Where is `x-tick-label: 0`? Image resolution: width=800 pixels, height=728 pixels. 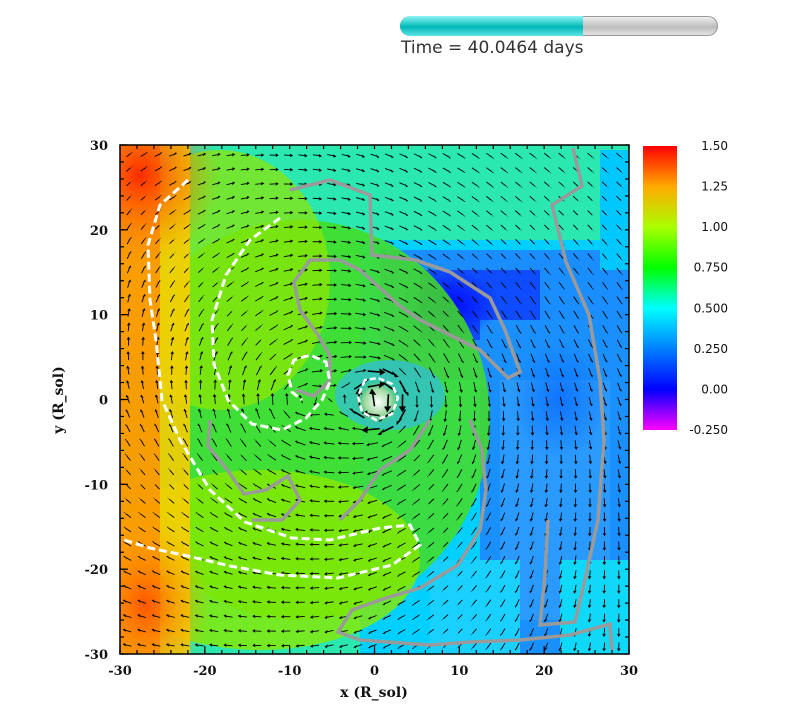
x-tick-label: 0 is located at coordinates (374, 671).